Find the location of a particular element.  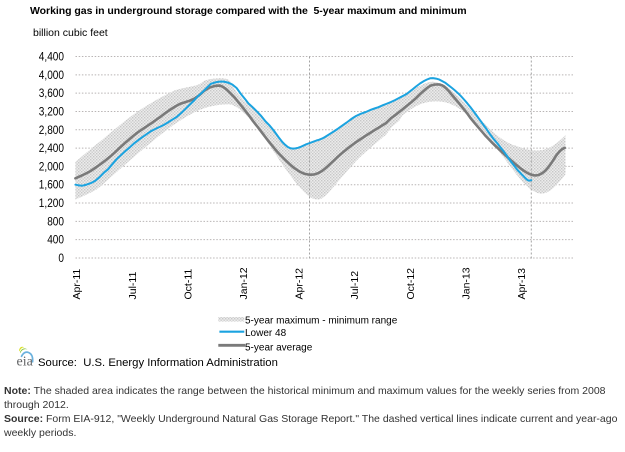

svg-text: 2,800 is located at coordinates (51, 131).